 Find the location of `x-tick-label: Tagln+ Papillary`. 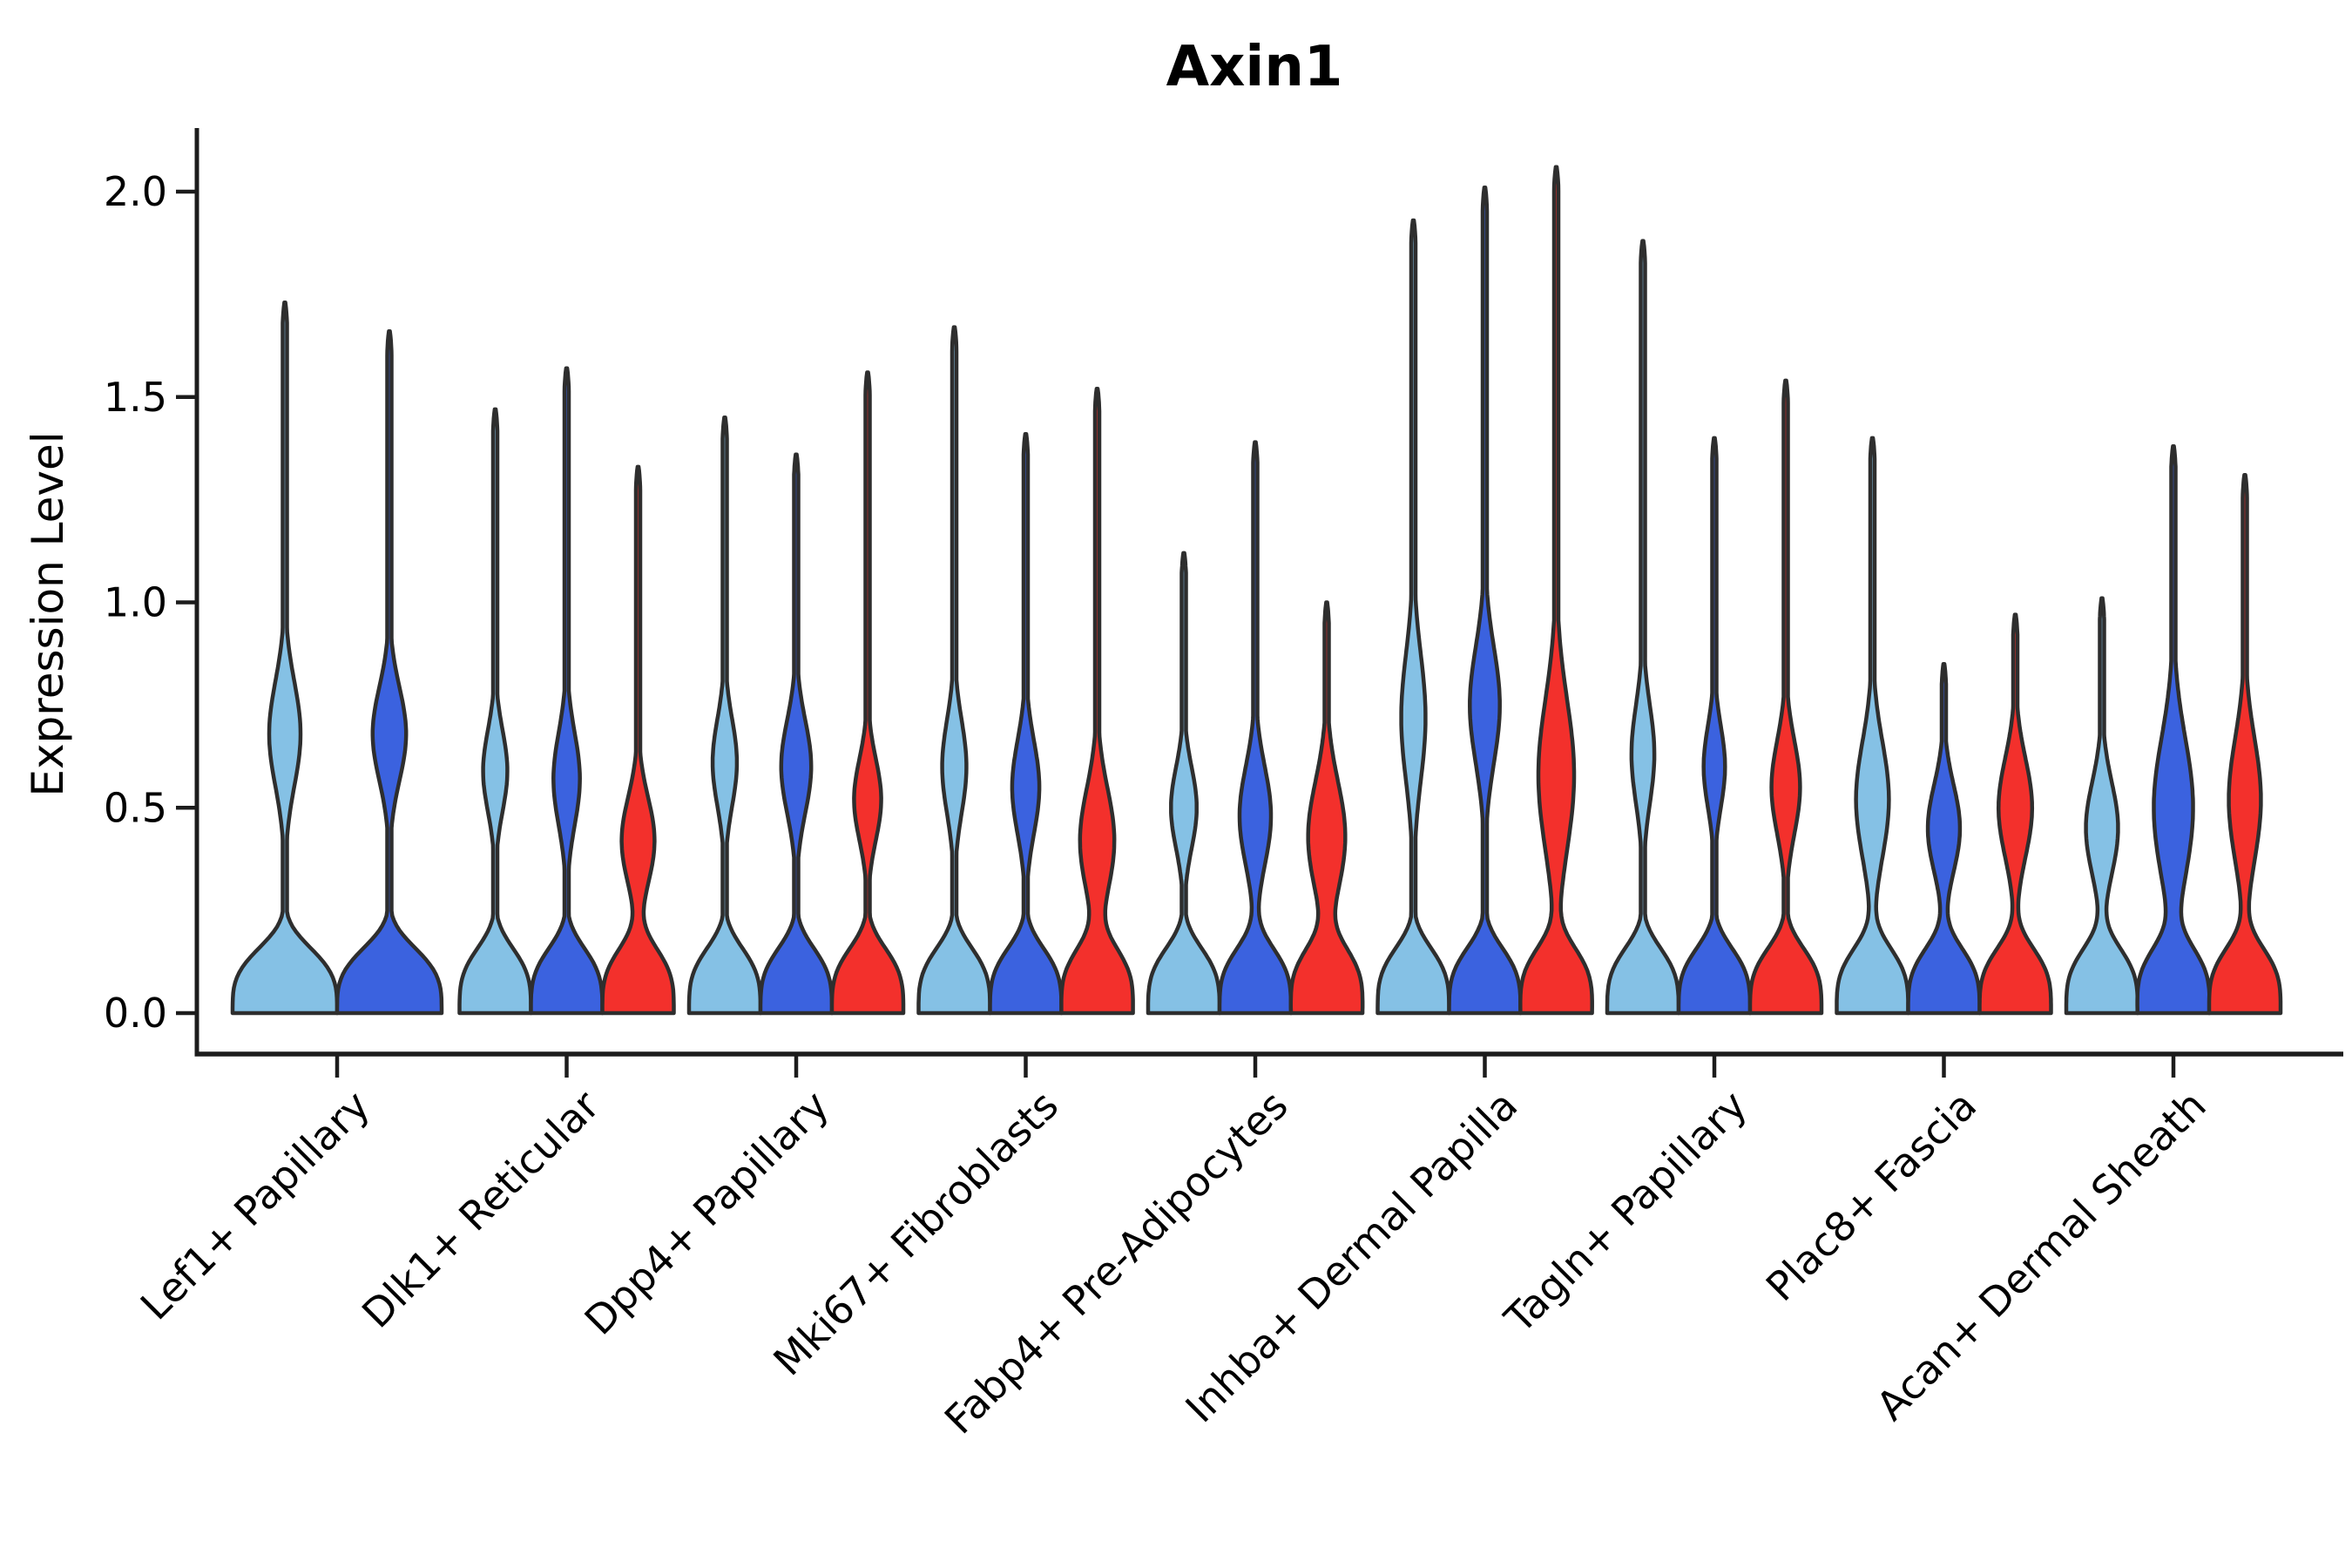

x-tick-label: Tagln+ Papillary is located at coordinates (1625, 1212).